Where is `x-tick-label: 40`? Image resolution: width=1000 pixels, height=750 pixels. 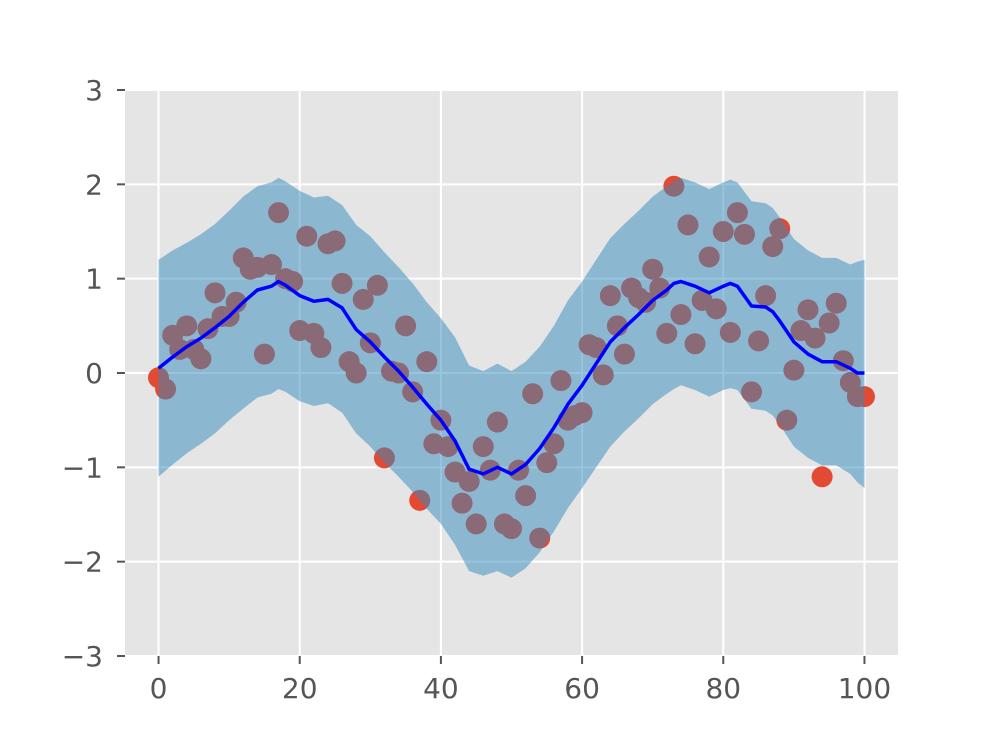
x-tick-label: 40 is located at coordinates (441, 688).